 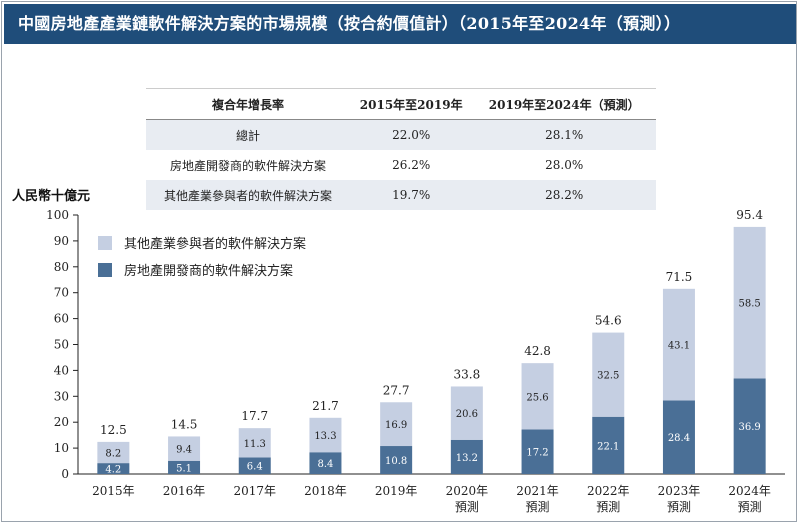 I want to click on data-label-other: 11.3, so click(x=255, y=444).